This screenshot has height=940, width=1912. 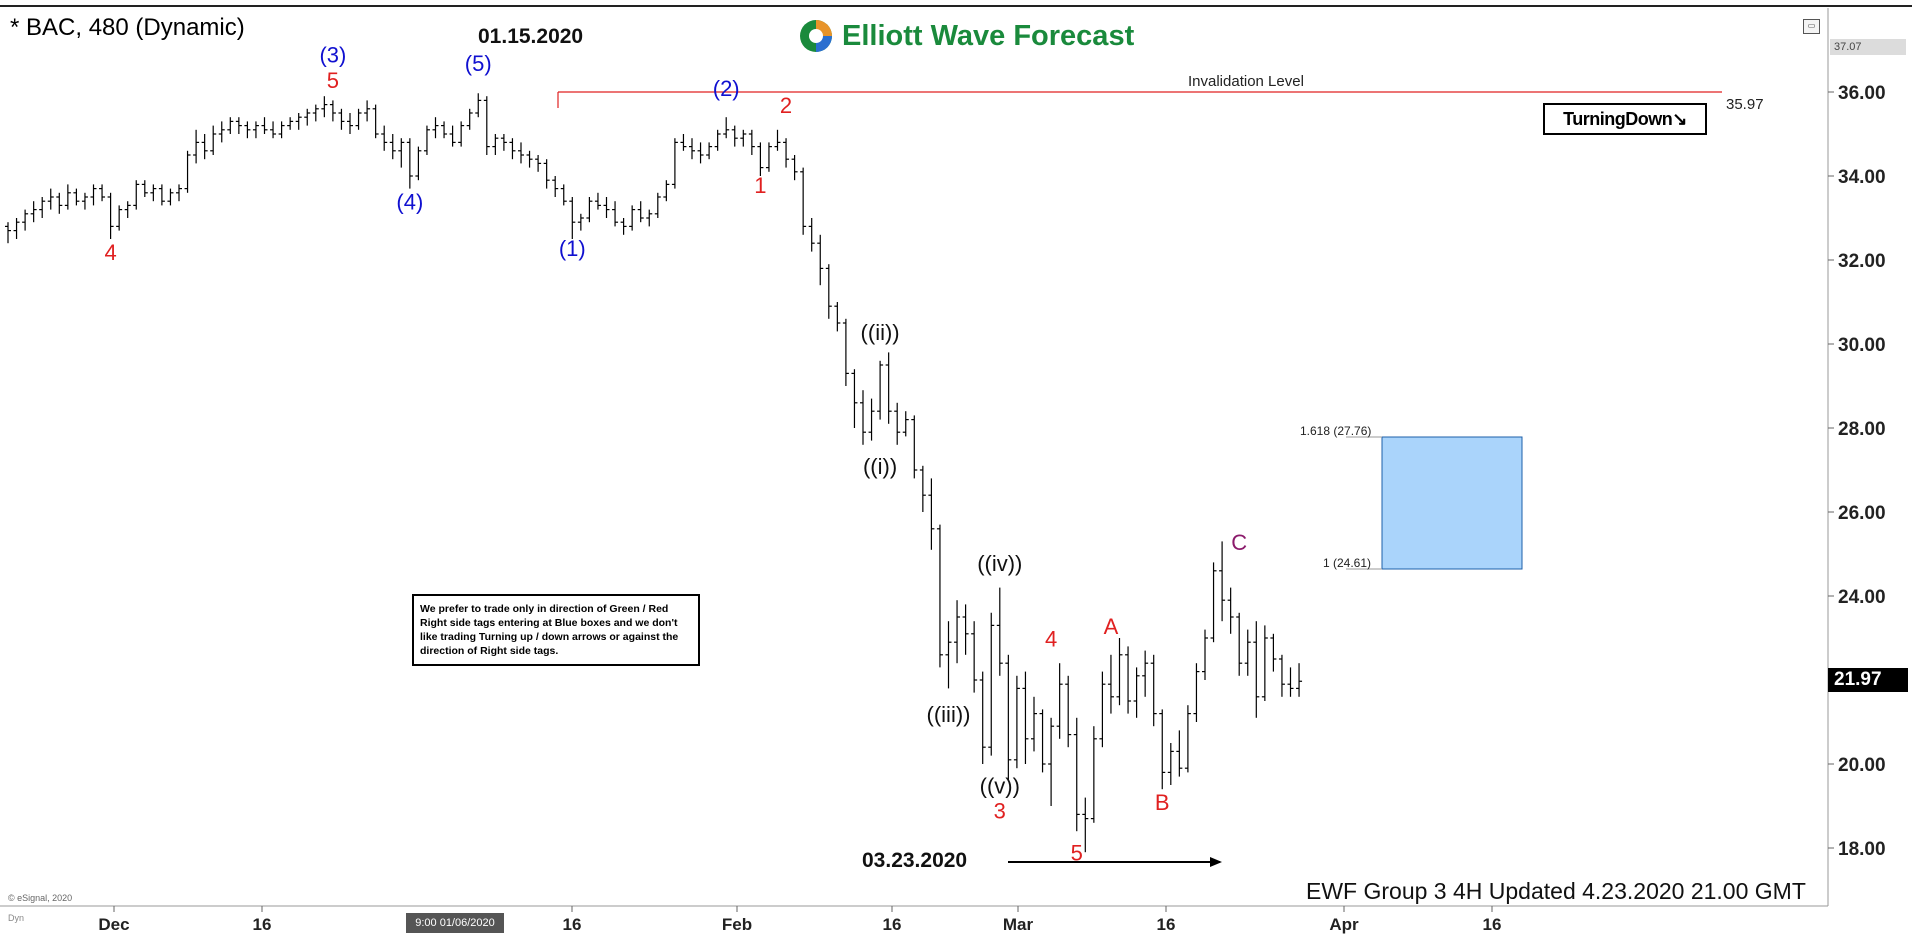 What do you see at coordinates (1862, 93) in the screenshot?
I see `y-tick-label: 36.00` at bounding box center [1862, 93].